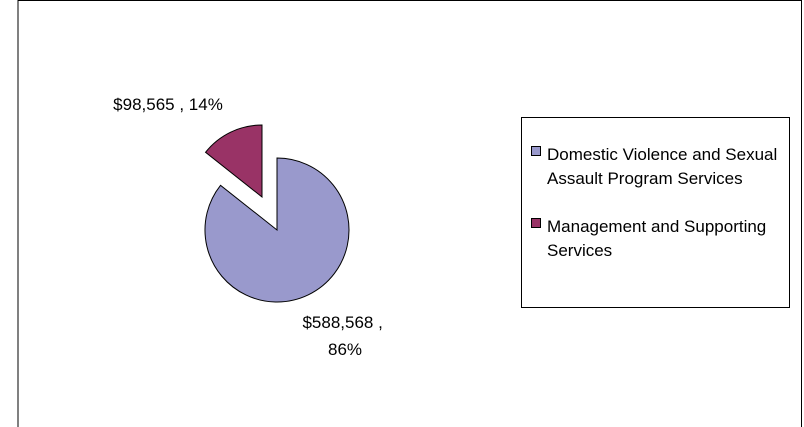  I want to click on legend-box, so click(655, 212).